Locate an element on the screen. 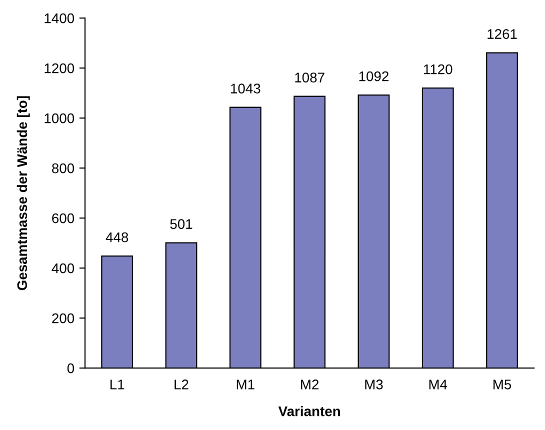  x-tick-label: M3 is located at coordinates (374, 385).